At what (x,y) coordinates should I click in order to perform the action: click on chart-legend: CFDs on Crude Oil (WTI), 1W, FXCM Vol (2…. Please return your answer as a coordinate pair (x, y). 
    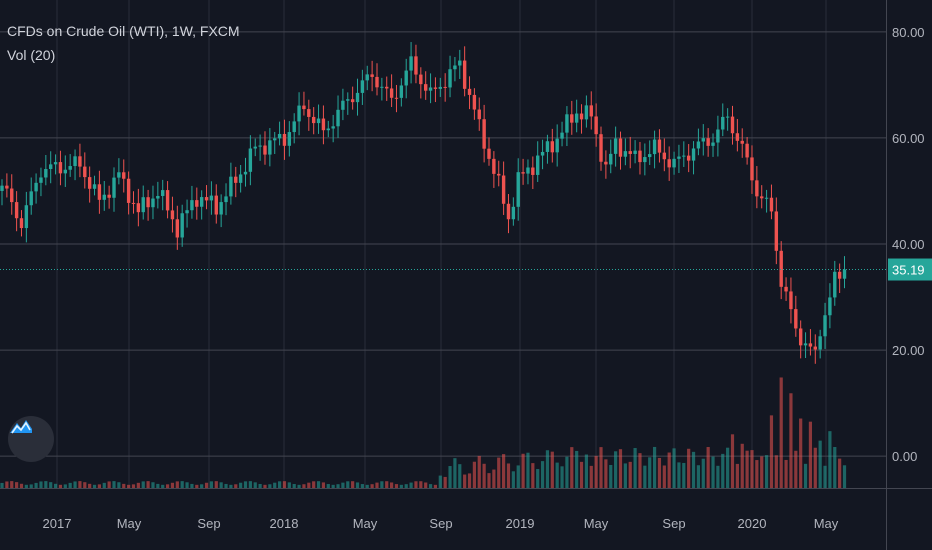
    Looking at the image, I should click on (123, 43).